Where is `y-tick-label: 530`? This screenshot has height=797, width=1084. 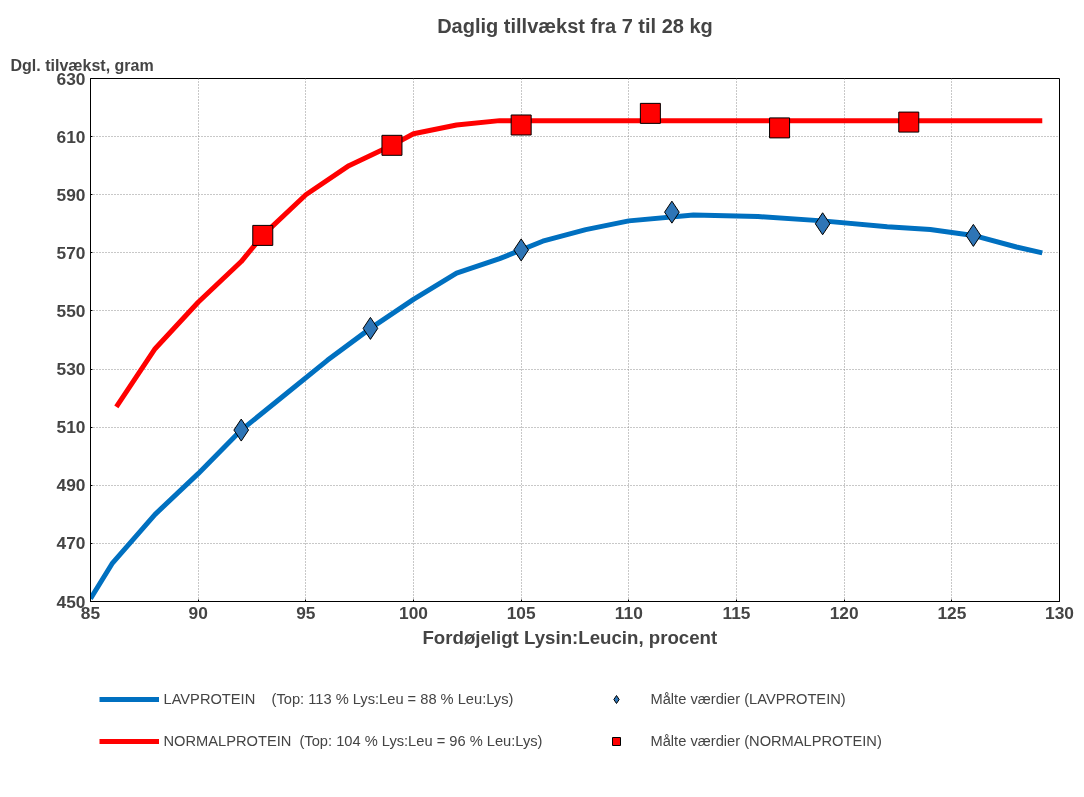
y-tick-label: 530 is located at coordinates (71, 369).